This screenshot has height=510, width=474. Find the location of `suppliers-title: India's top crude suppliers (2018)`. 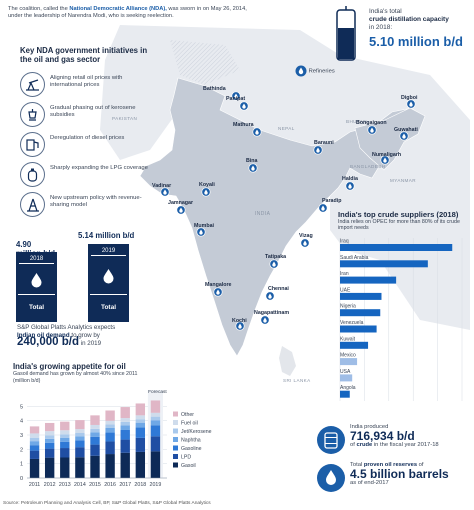

suppliers-title: India's top crude suppliers (2018) is located at coordinates (398, 214).